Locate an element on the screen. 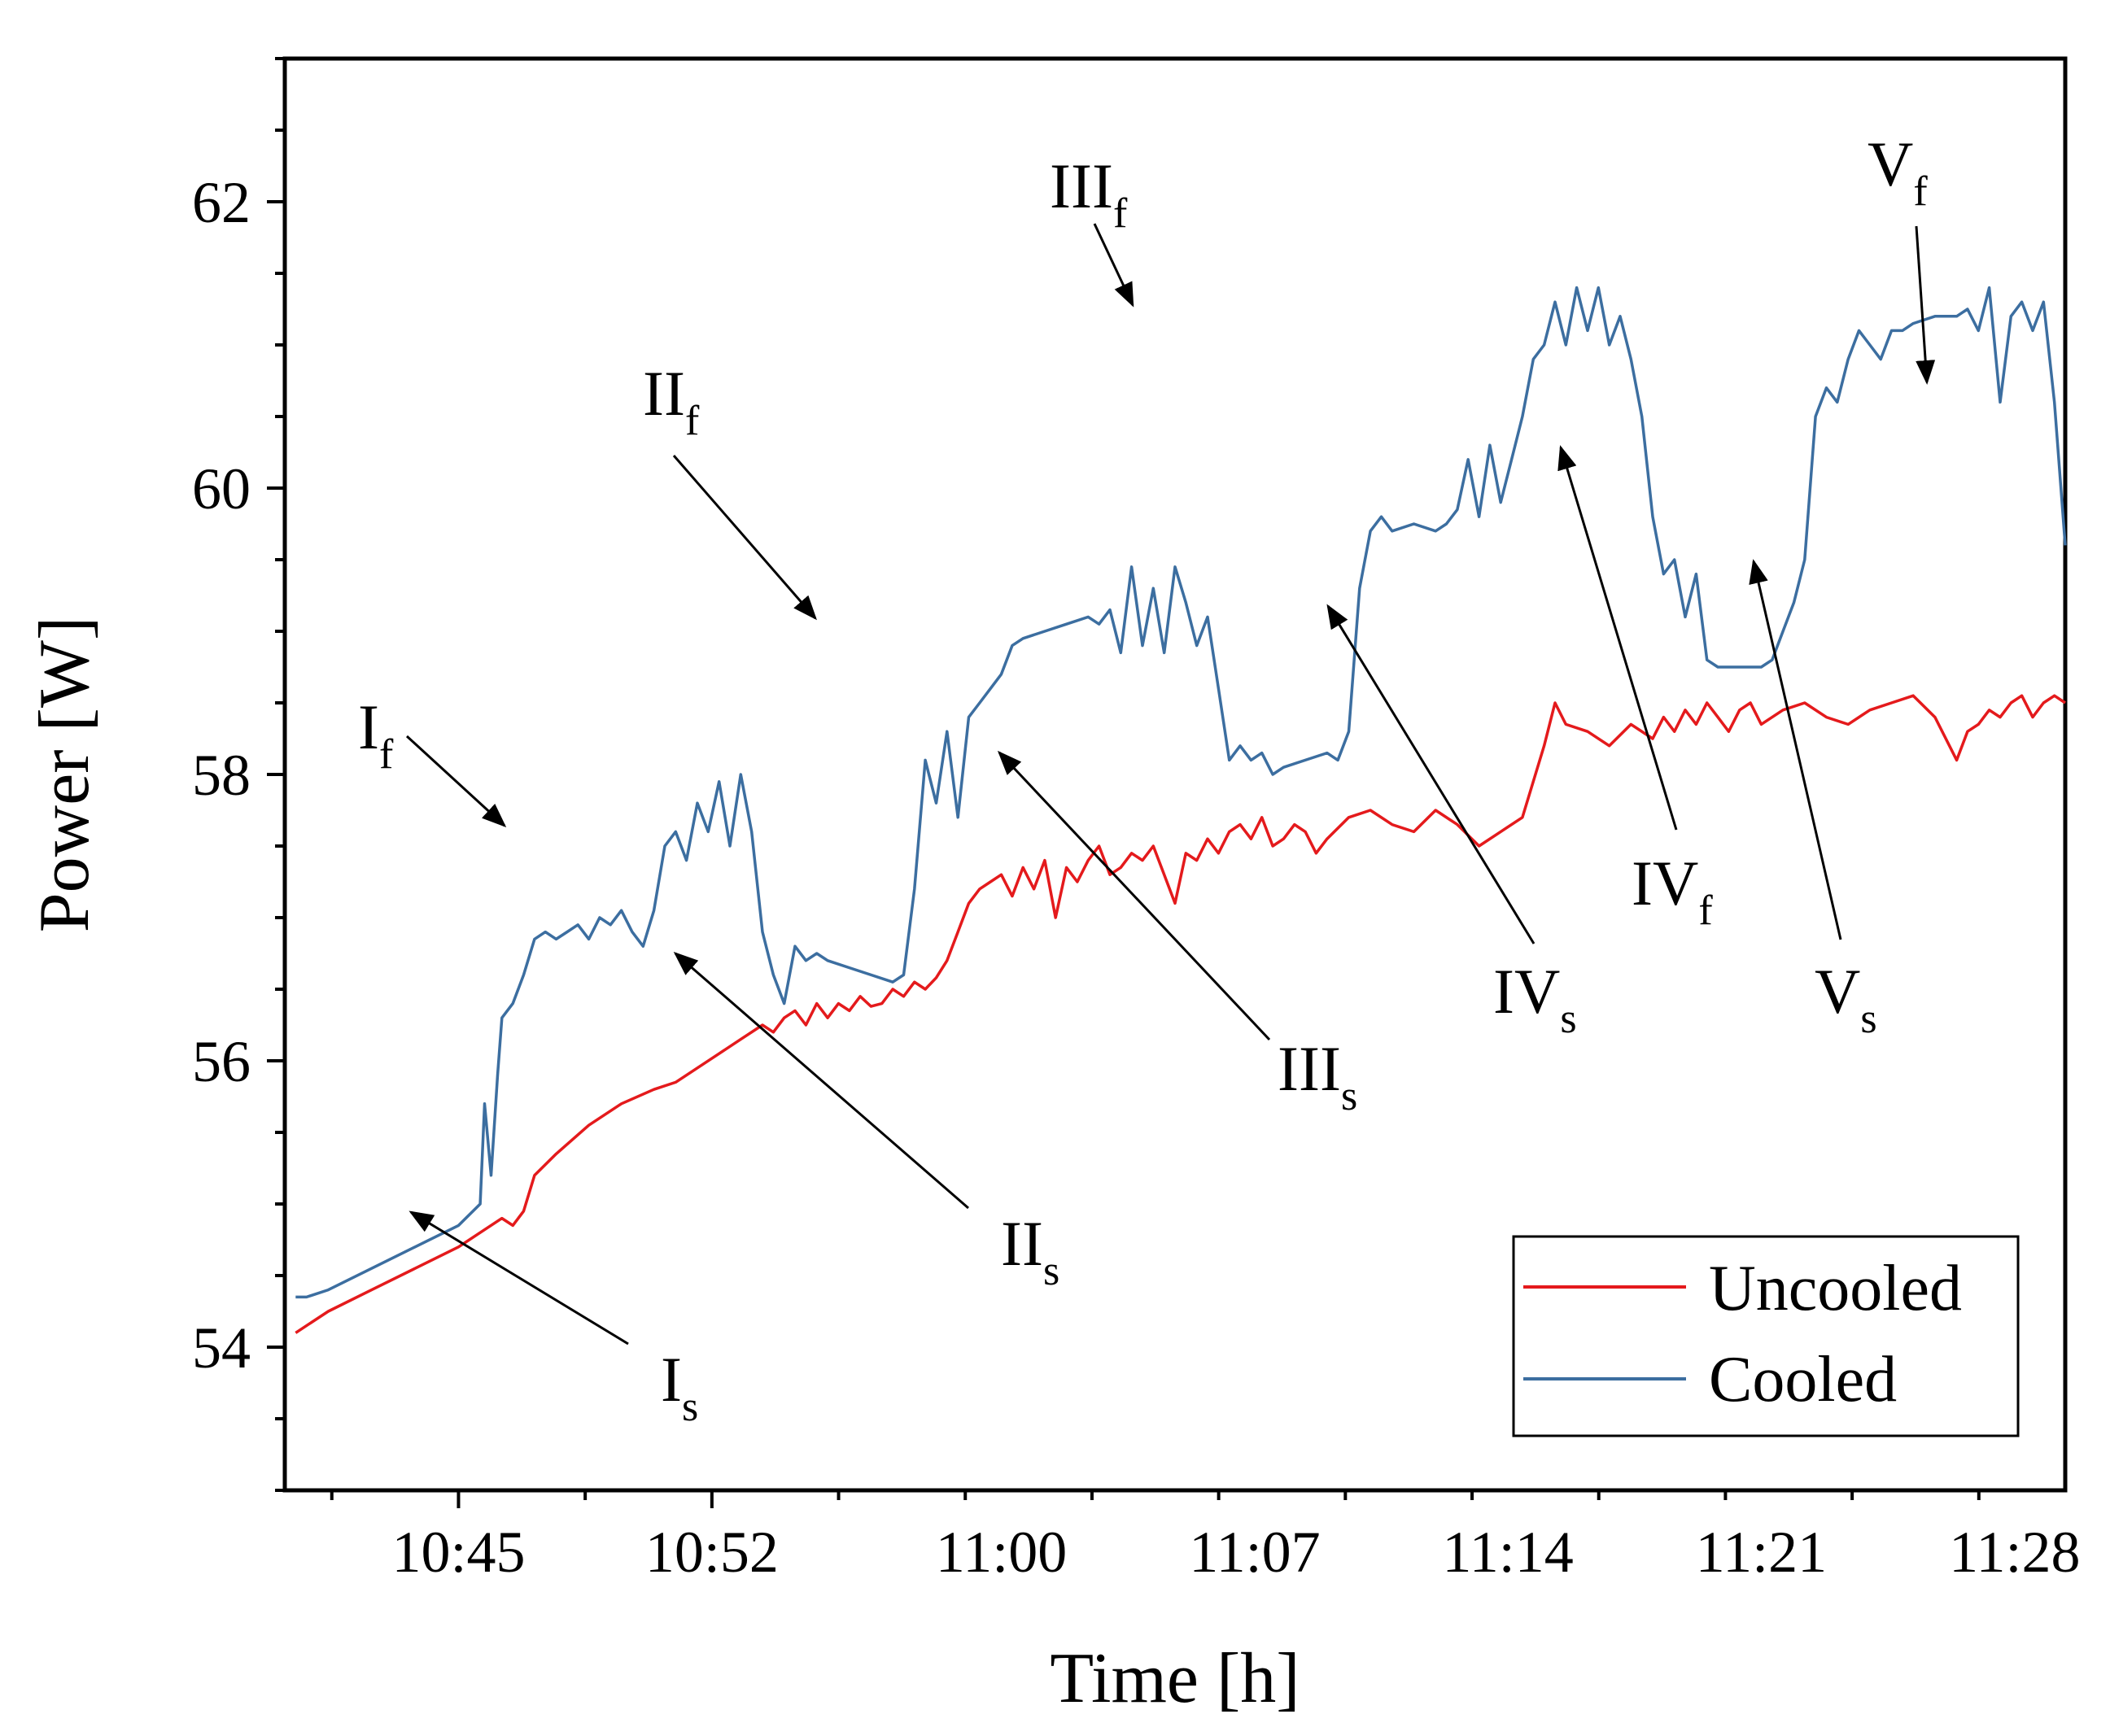 The height and width of the screenshot is (1736, 2110). annotation-IIIs-label: IIIs is located at coordinates (1318, 1076).